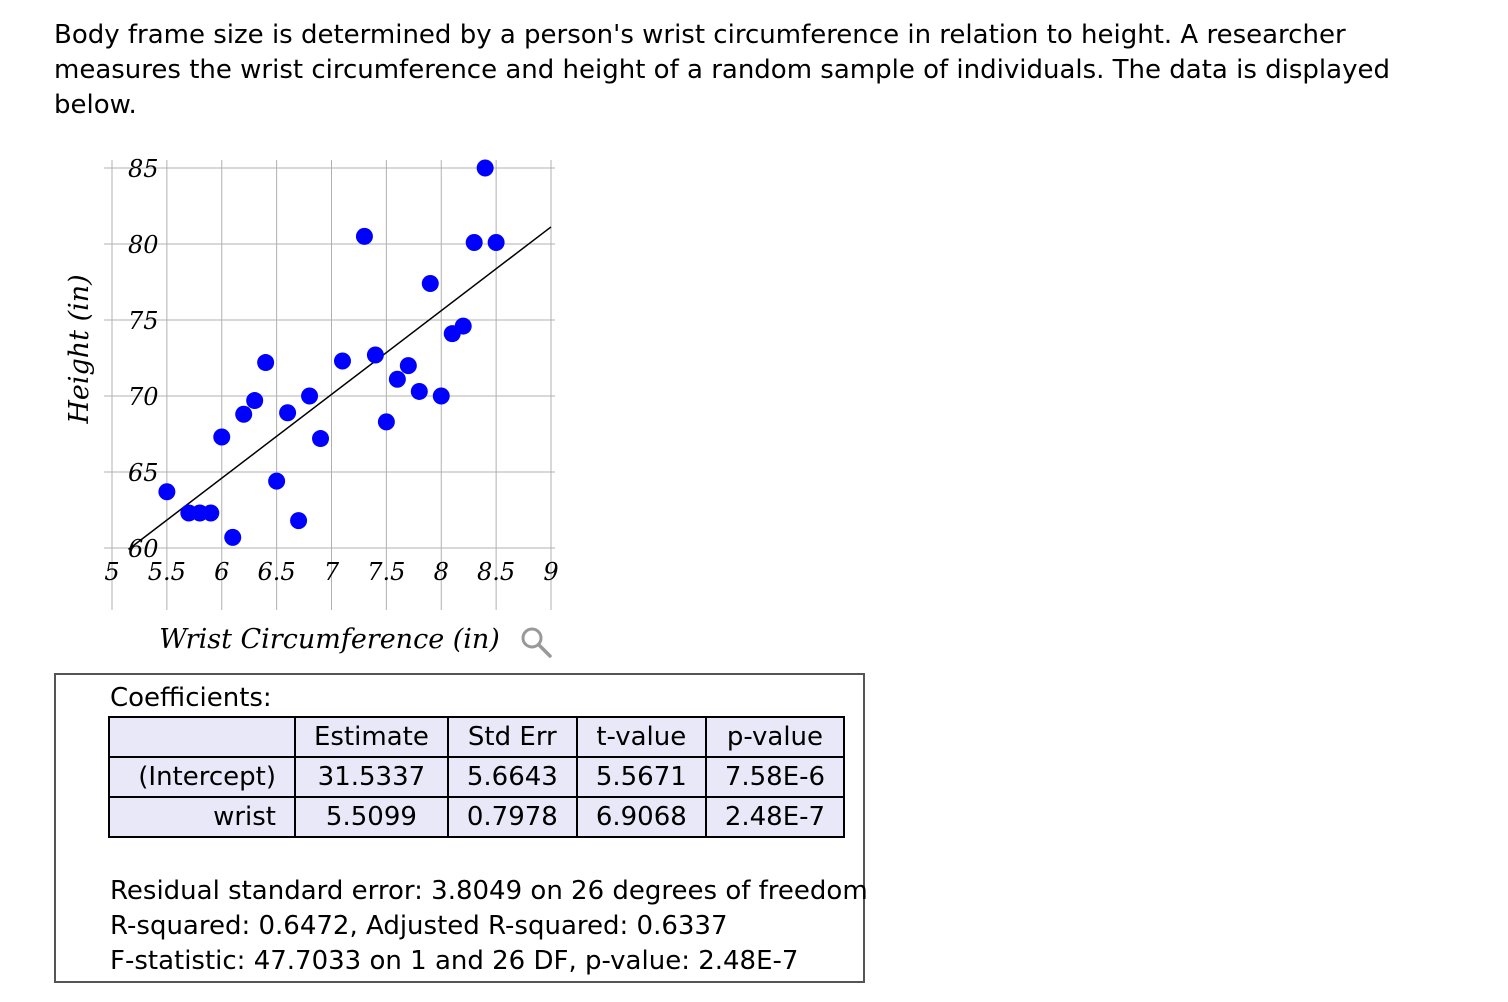  What do you see at coordinates (641, 737) in the screenshot?
I see `column-header-t-value: t-value` at bounding box center [641, 737].